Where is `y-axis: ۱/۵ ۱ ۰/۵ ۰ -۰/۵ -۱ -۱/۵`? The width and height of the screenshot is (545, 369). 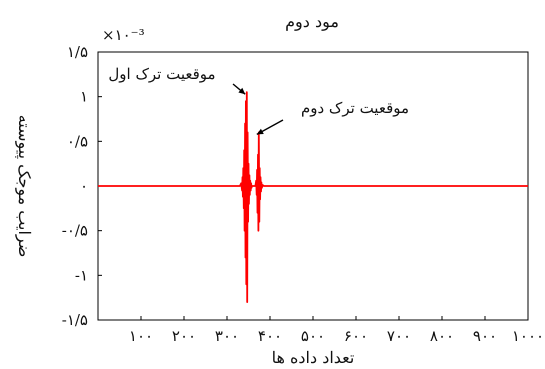 y-axis: ۱/۵ ۱ ۰/۵ ۰ -۰/۵ -۱ -۱/۵ is located at coordinates (82, 186).